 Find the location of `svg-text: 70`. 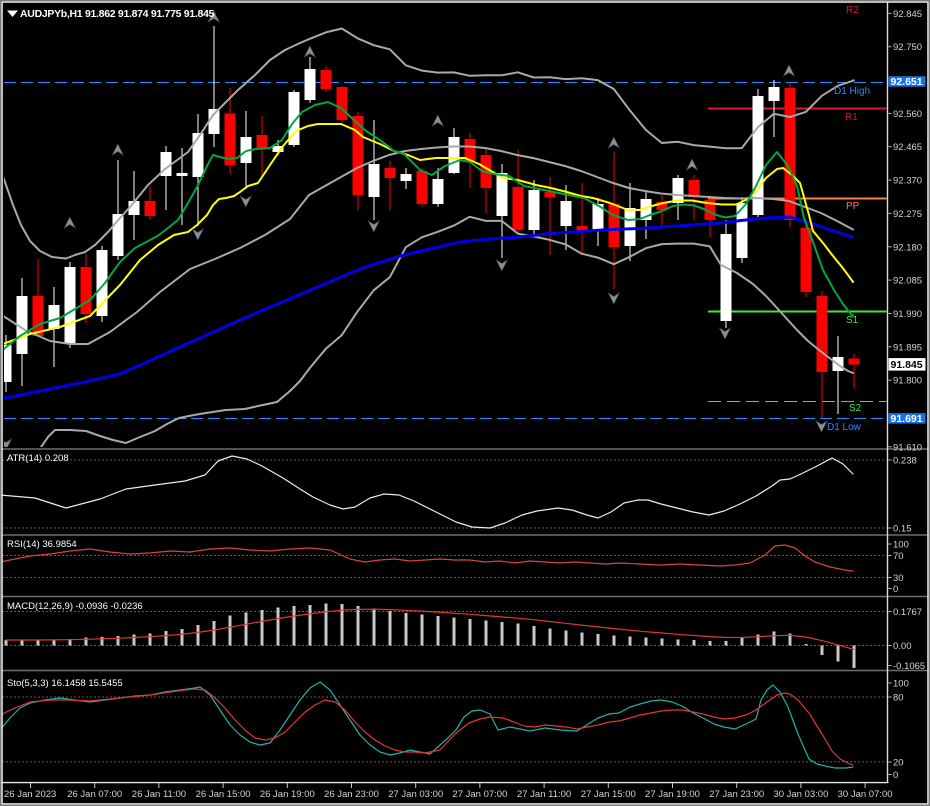

svg-text: 70 is located at coordinates (898, 556).